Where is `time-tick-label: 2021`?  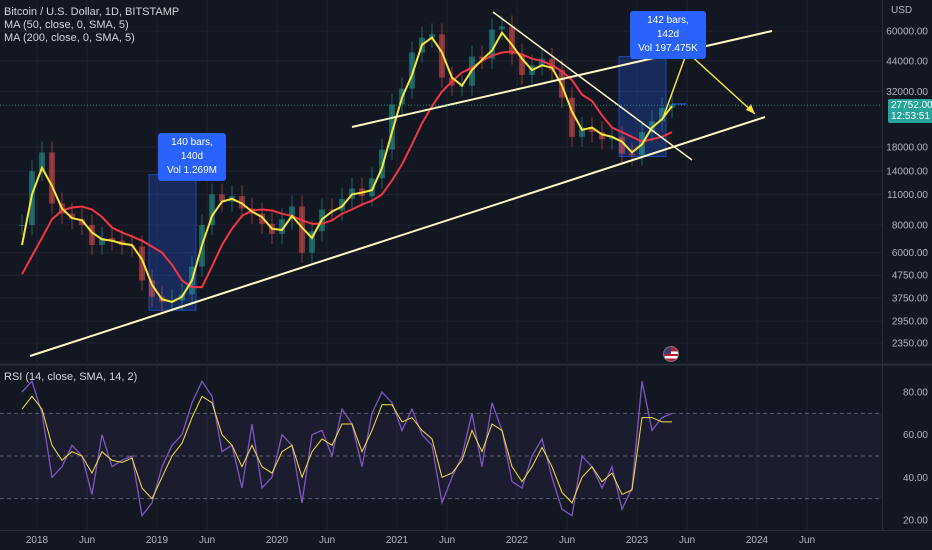 time-tick-label: 2021 is located at coordinates (397, 540).